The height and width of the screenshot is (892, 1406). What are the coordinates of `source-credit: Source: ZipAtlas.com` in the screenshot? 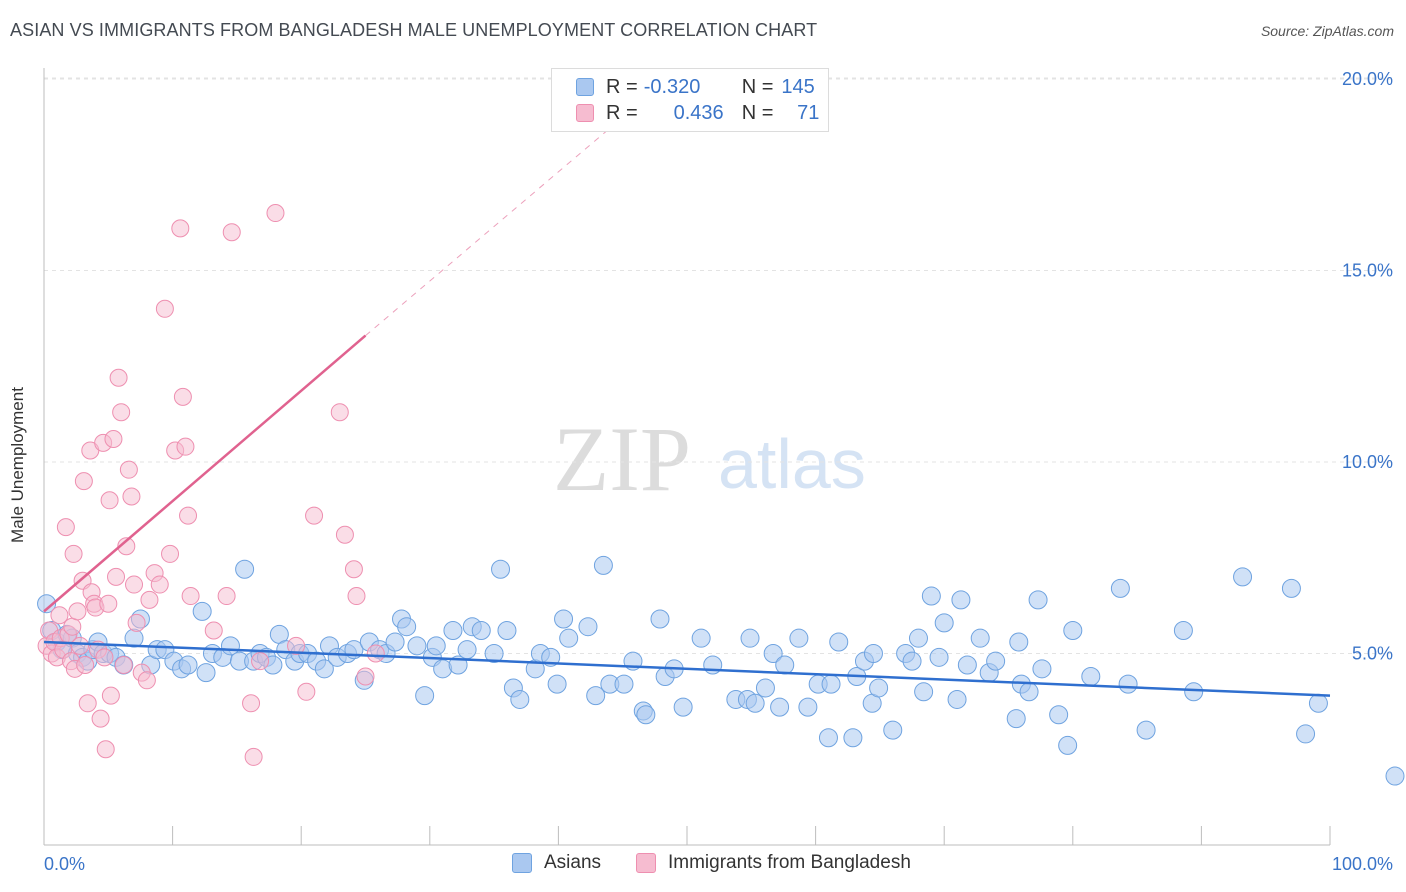 It's located at (1327, 31).